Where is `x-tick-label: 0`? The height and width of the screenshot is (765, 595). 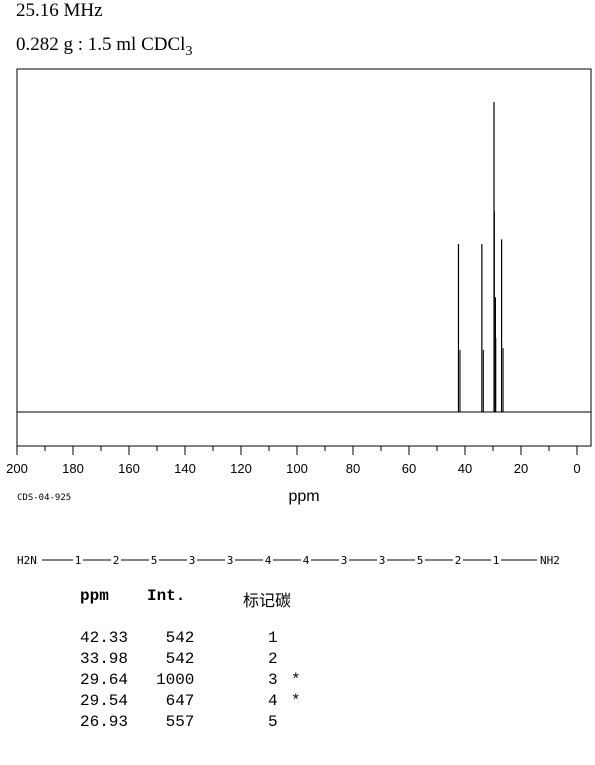 x-tick-label: 0 is located at coordinates (576, 468).